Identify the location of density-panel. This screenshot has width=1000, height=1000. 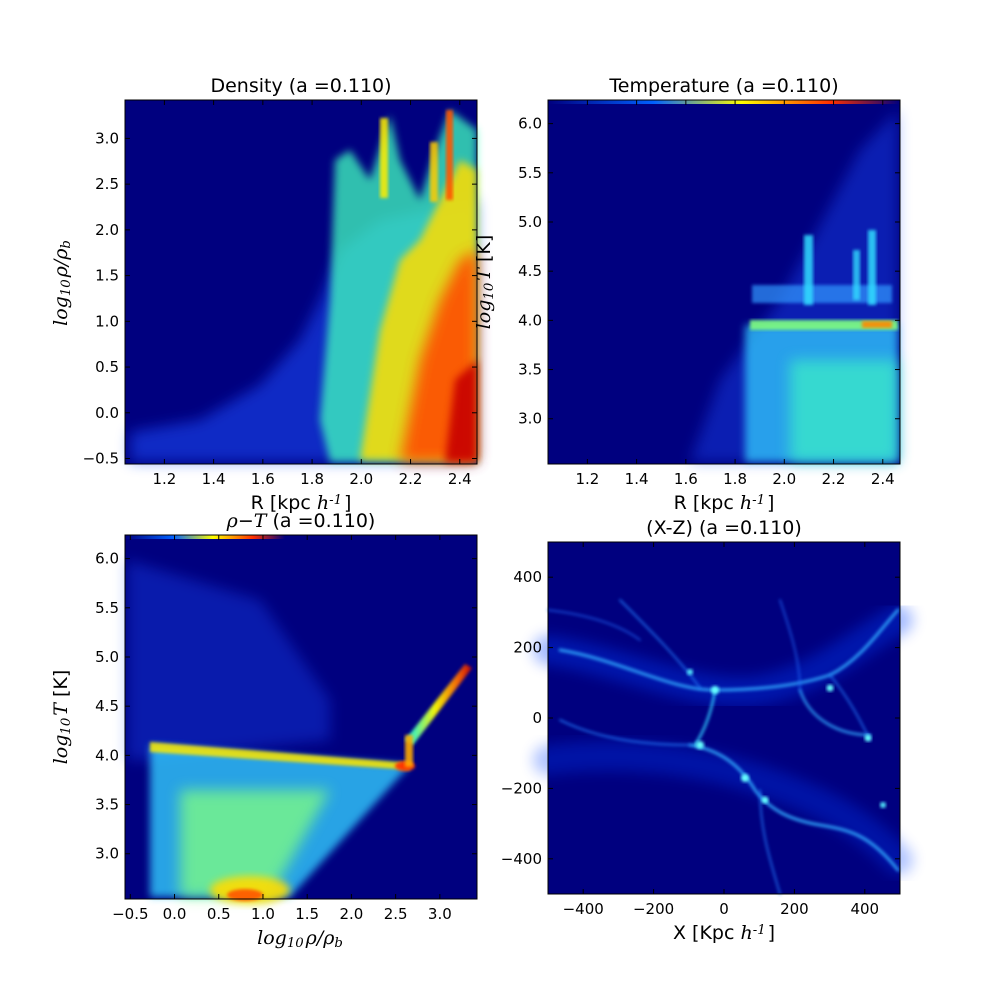
(301, 282).